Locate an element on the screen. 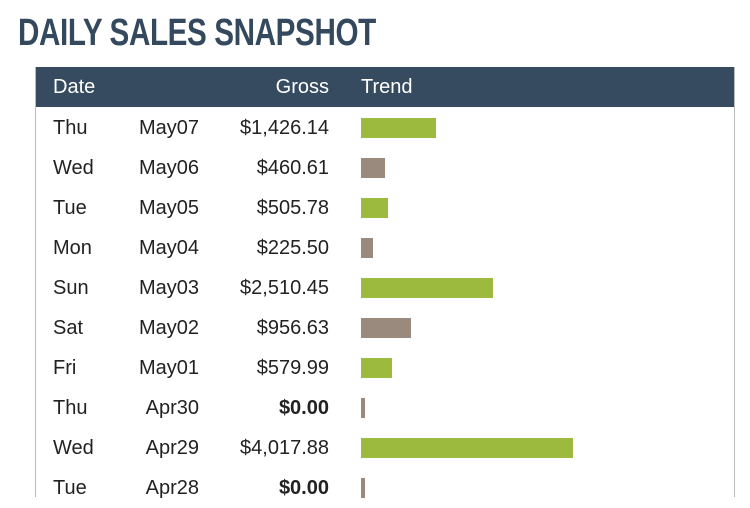 This screenshot has height=508, width=750. day: Sat is located at coordinates (68, 328).